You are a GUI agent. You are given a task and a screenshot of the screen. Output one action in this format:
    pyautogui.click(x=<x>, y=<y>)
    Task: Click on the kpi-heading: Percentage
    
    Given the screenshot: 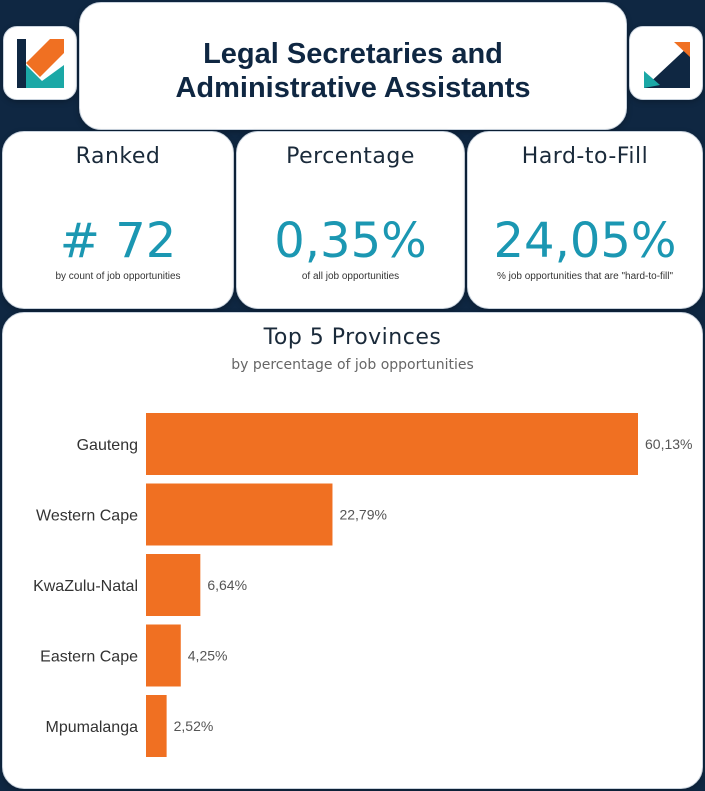 What is the action you would take?
    pyautogui.click(x=350, y=156)
    